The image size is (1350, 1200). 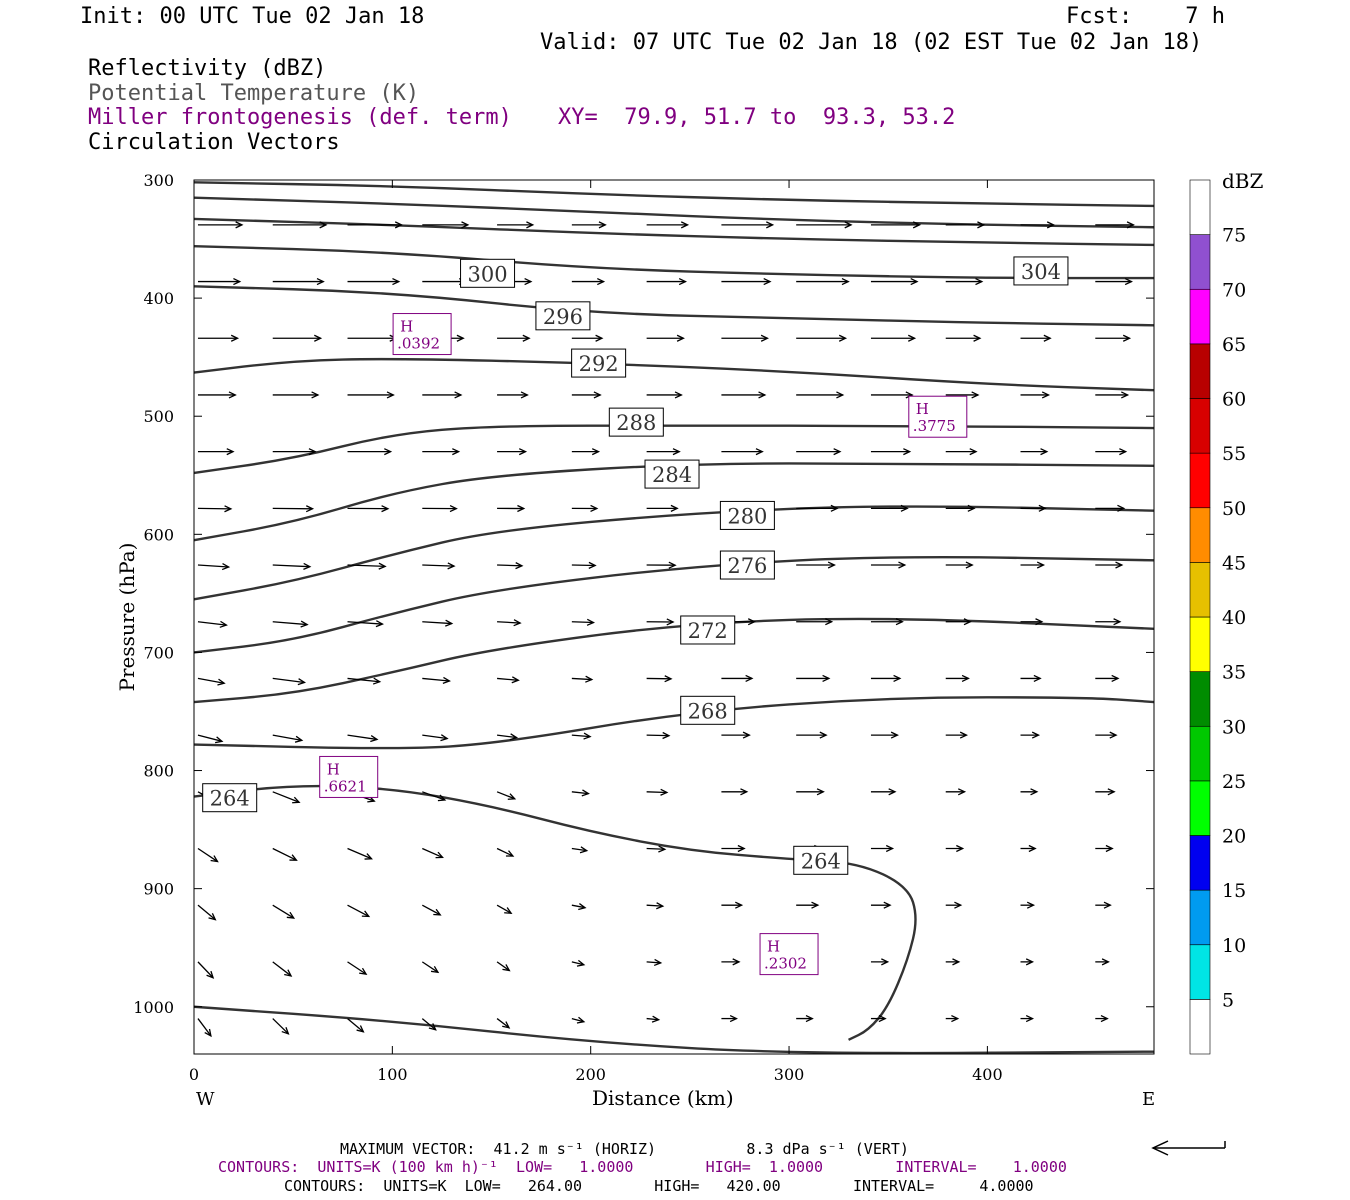 What do you see at coordinates (158, 889) in the screenshot?
I see `y-tick-label: 900` at bounding box center [158, 889].